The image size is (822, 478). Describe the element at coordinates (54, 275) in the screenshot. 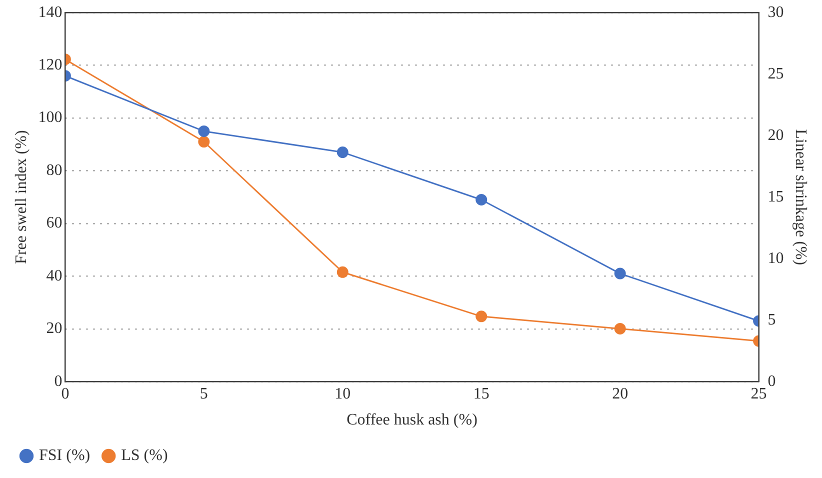

I see `y-tick-label: 40` at that location.